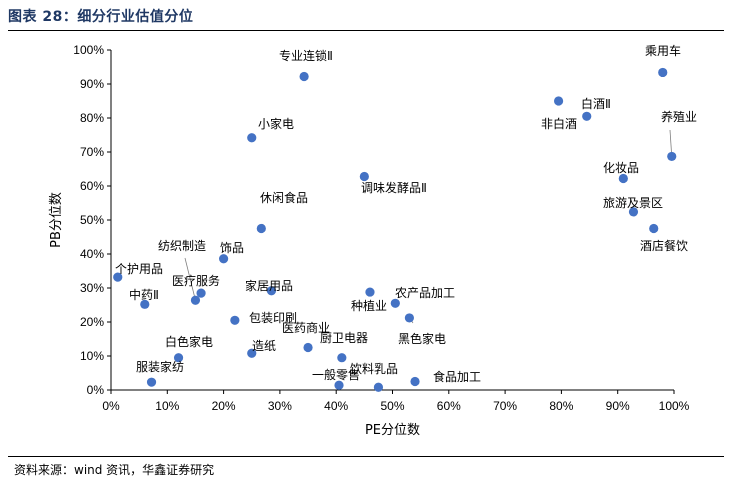 This screenshot has height=480, width=732. Describe the element at coordinates (114, 470) in the screenshot. I see `source-note: 资料来源：wind 资讯，华鑫证券研究` at that location.